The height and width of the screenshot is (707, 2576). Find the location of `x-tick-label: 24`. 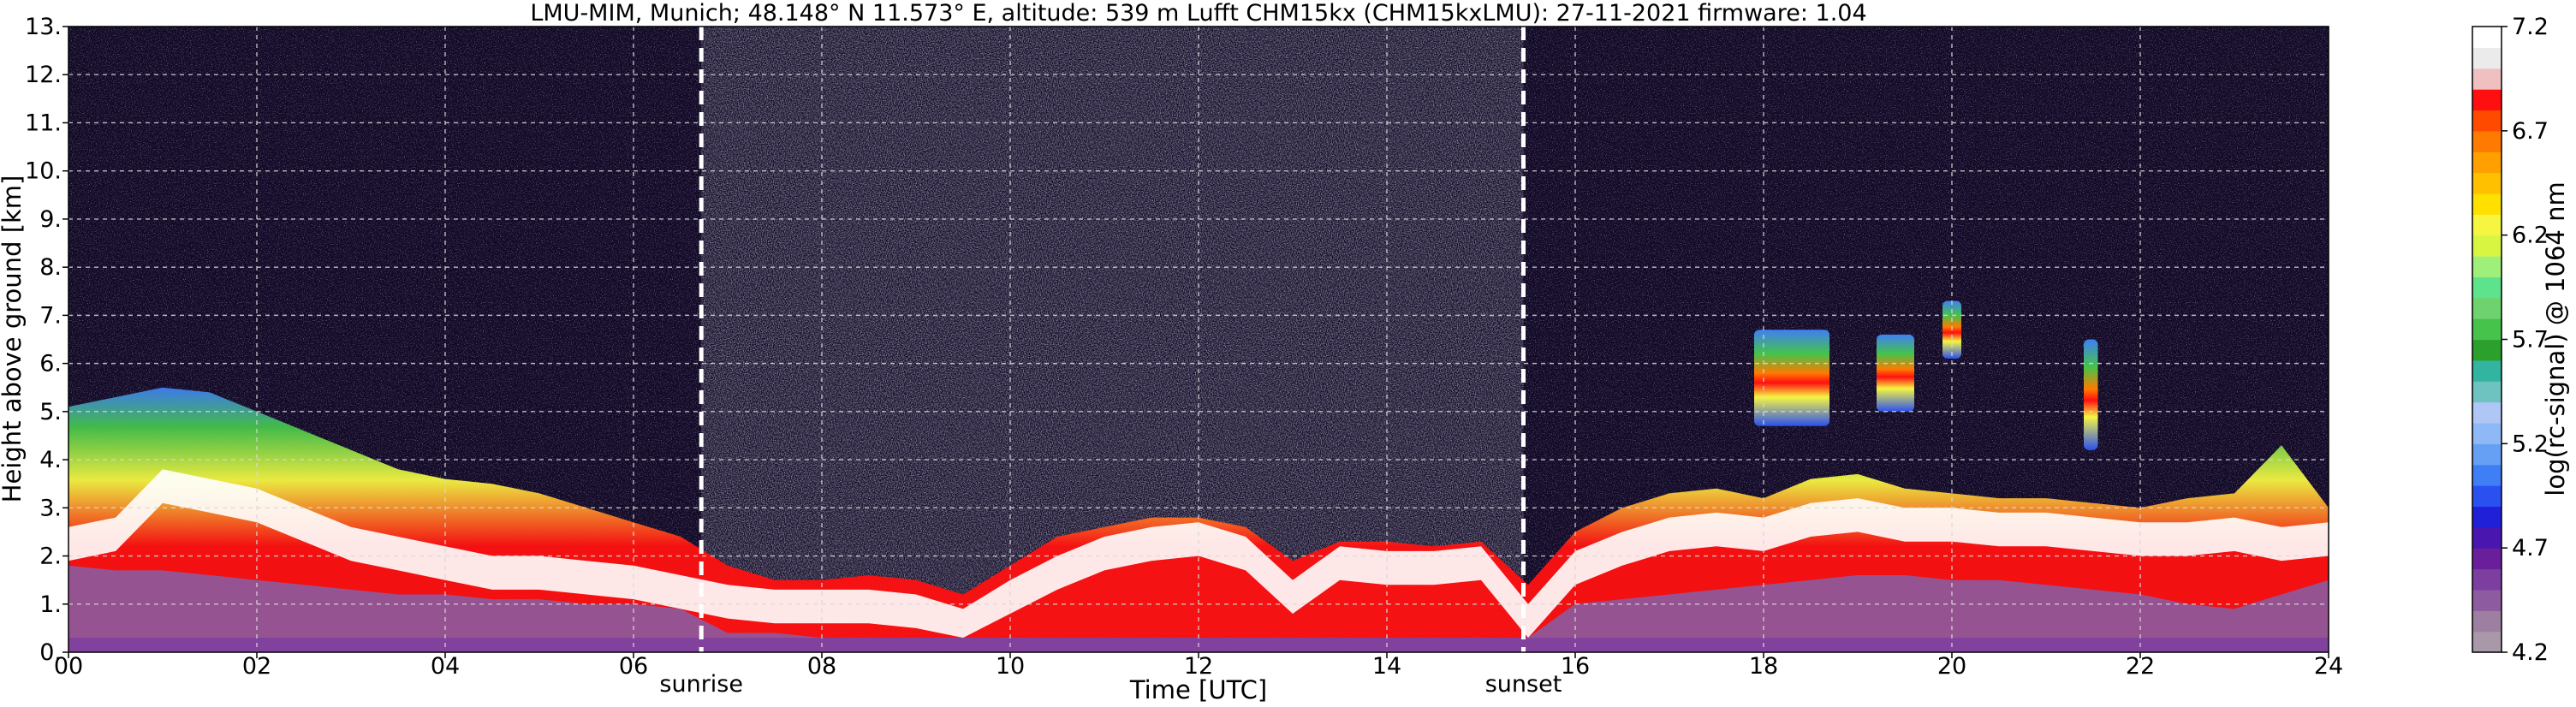

x-tick-label: 24 is located at coordinates (2328, 666).